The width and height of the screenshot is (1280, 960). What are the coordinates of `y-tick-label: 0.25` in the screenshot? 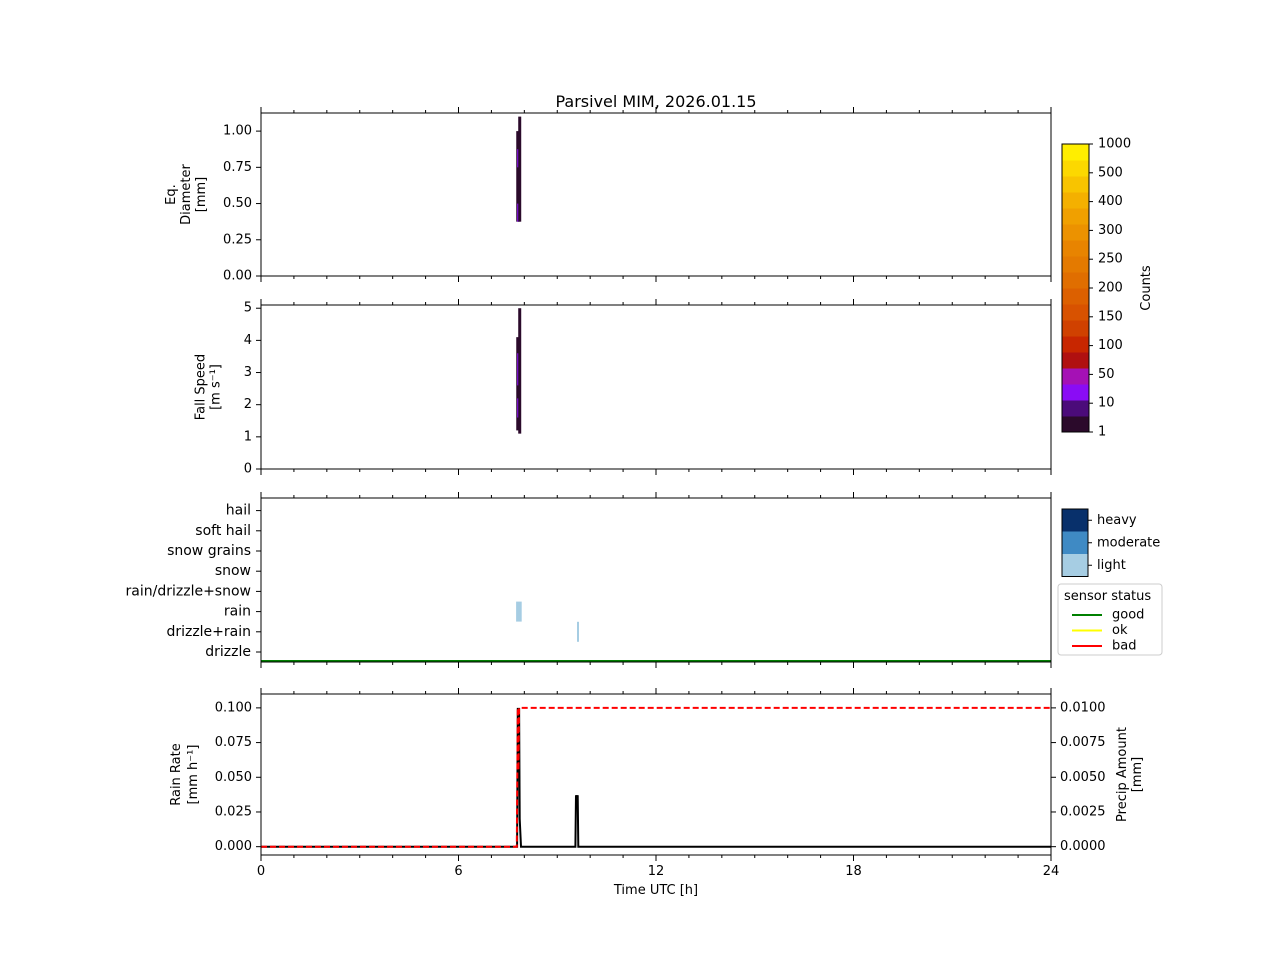 It's located at (237, 239).